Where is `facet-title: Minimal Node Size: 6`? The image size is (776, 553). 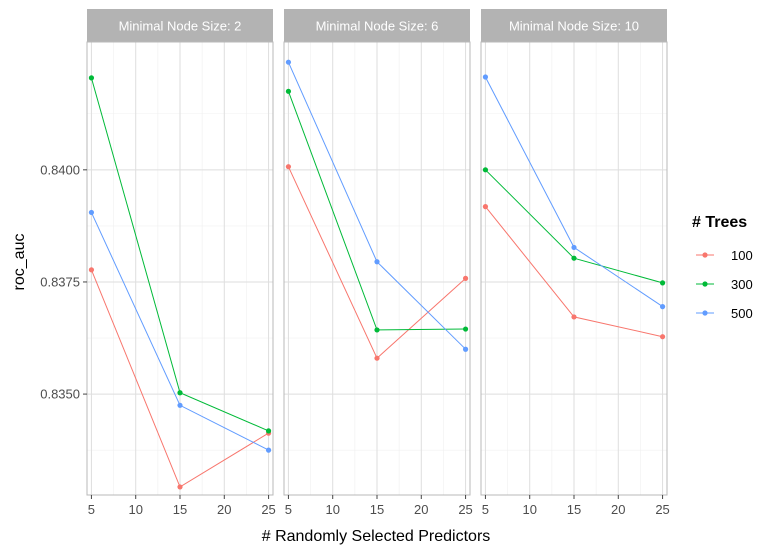
facet-title: Minimal Node Size: 6 is located at coordinates (377, 26).